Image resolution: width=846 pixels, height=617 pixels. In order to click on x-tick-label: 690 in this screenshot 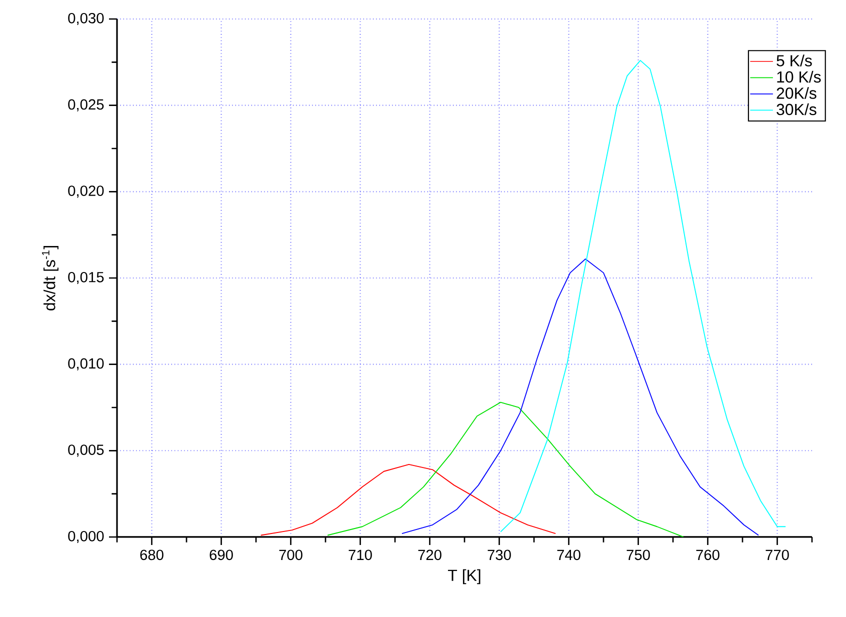, I will do `click(221, 555)`.